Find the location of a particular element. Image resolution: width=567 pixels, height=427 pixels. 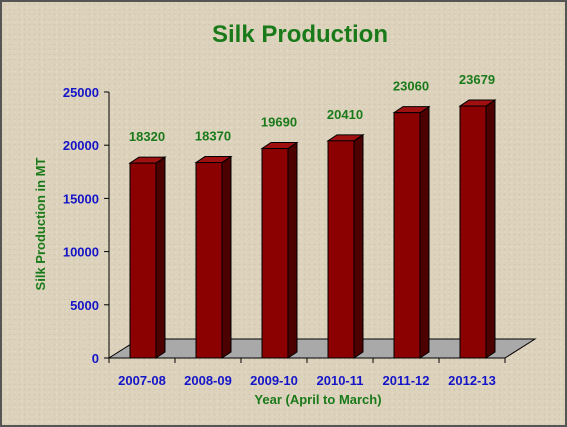

bar: 18370 is located at coordinates (213, 244).